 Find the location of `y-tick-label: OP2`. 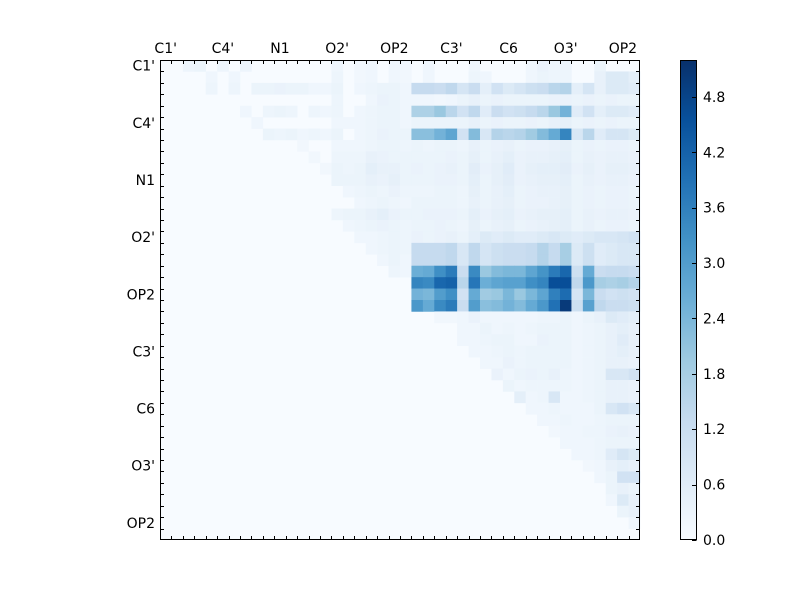

y-tick-label: OP2 is located at coordinates (141, 295).